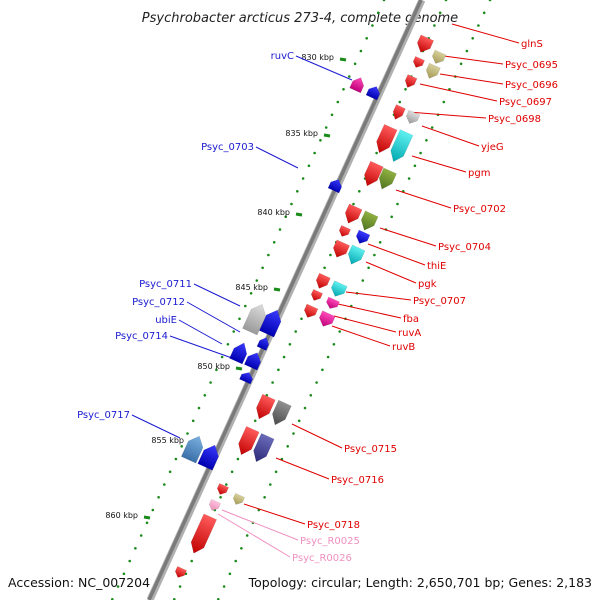 This screenshot has height=600, width=600. What do you see at coordinates (323, 280) in the screenshot?
I see `gene-psyc-0707a` at bounding box center [323, 280].